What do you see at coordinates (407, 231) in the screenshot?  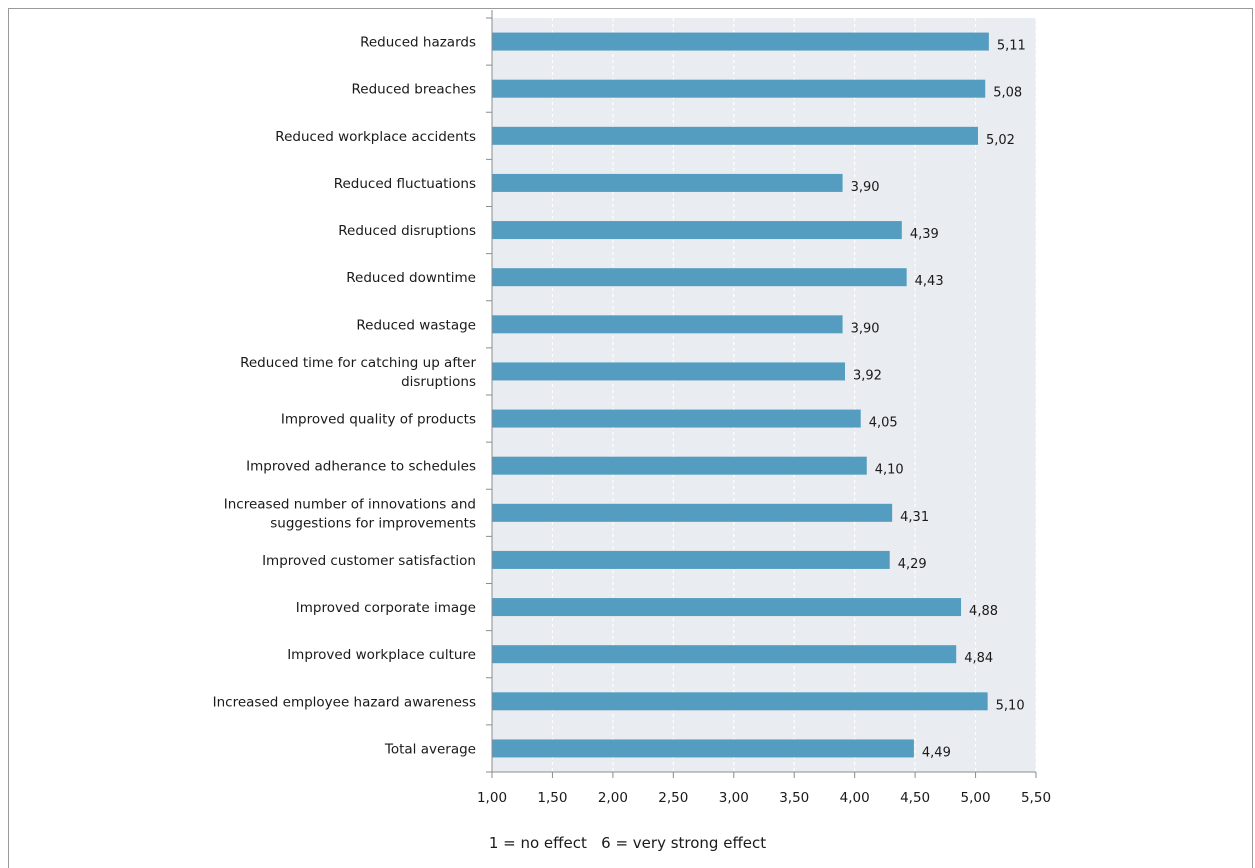 I see `category-label: Reduced disruptions` at bounding box center [407, 231].